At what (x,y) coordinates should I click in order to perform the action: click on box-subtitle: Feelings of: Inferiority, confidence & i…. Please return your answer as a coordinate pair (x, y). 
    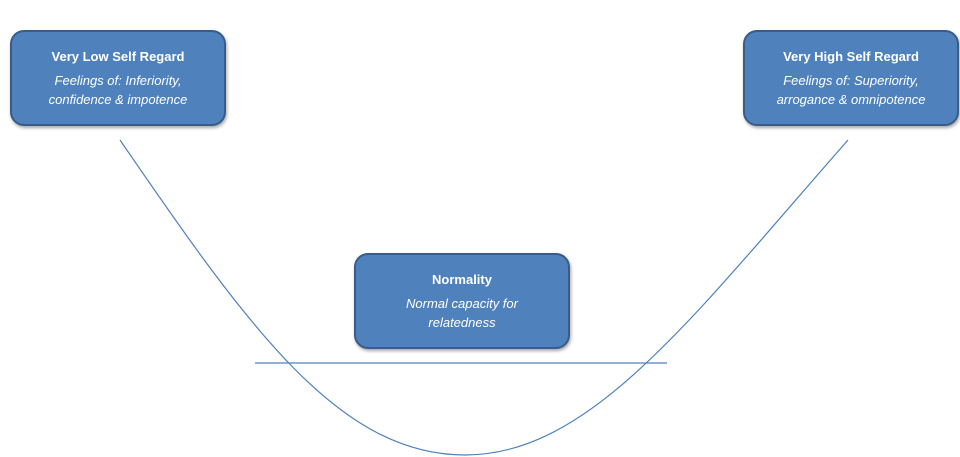
    Looking at the image, I should click on (118, 90).